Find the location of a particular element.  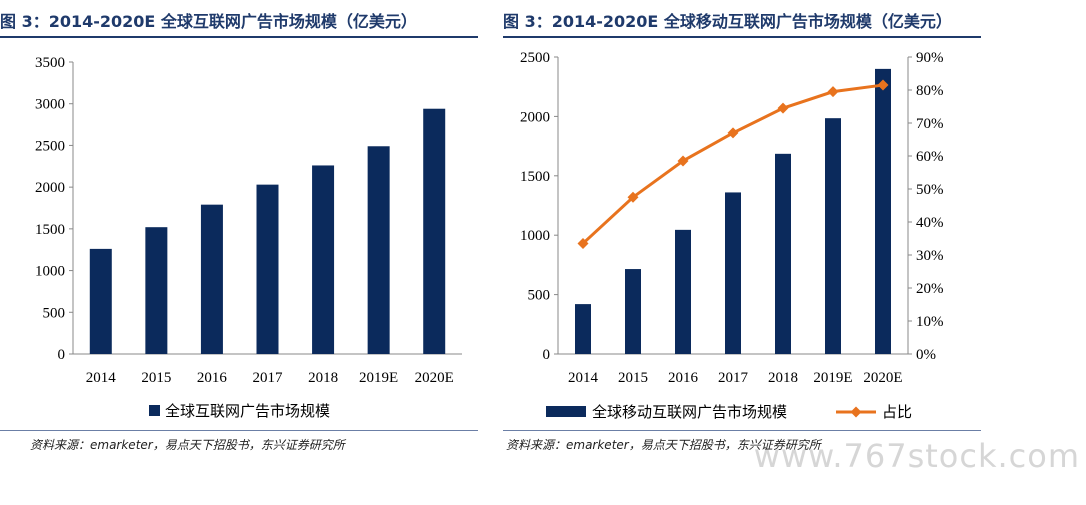

y2-tick-label: 40% is located at coordinates (930, 223).